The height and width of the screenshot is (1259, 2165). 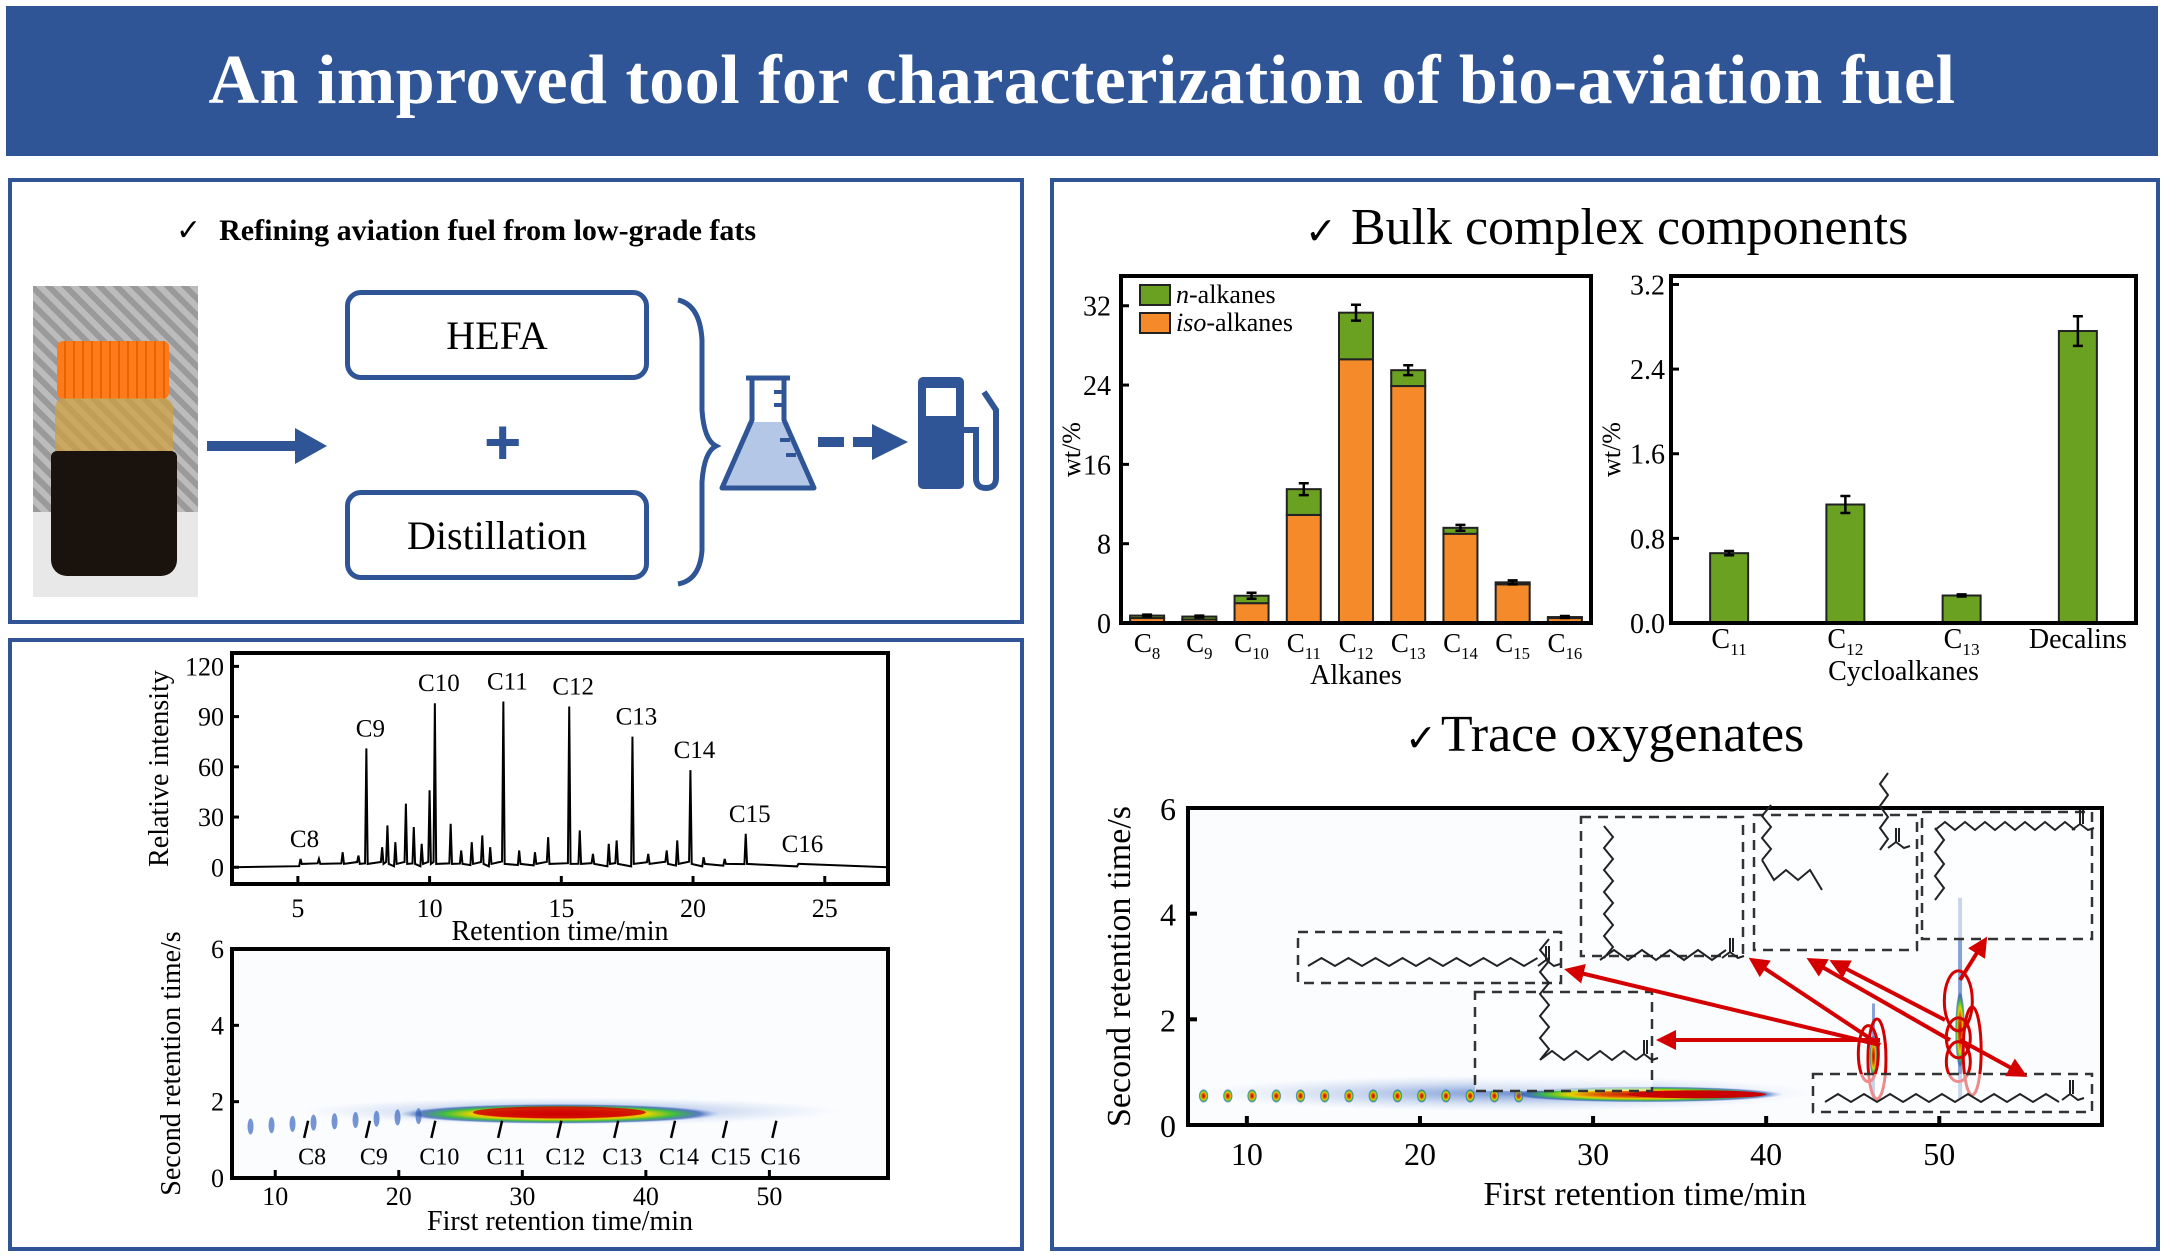 I want to click on x-tick-label: 50, so click(x=1939, y=1154).